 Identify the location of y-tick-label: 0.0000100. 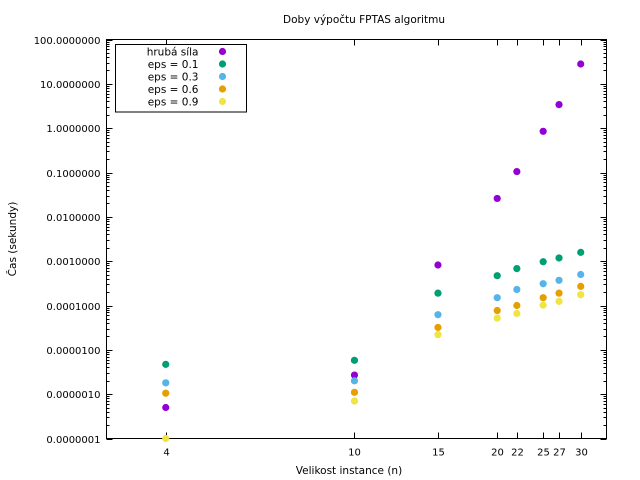
(73, 351).